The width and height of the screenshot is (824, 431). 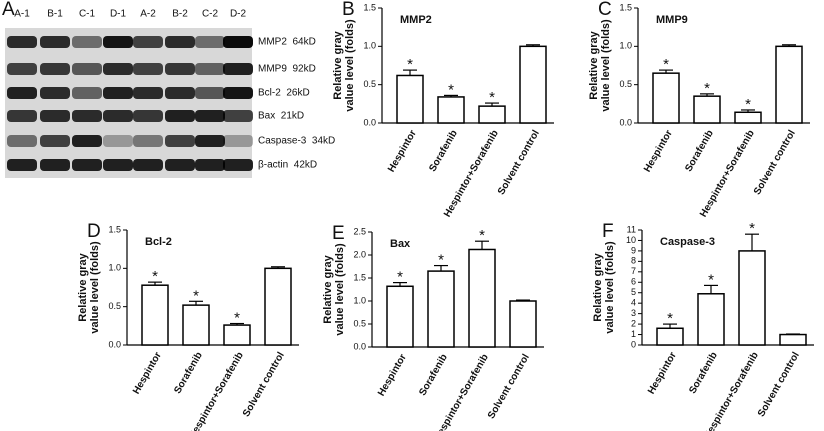 What do you see at coordinates (633, 261) in the screenshot?
I see `y-tick-label: 8` at bounding box center [633, 261].